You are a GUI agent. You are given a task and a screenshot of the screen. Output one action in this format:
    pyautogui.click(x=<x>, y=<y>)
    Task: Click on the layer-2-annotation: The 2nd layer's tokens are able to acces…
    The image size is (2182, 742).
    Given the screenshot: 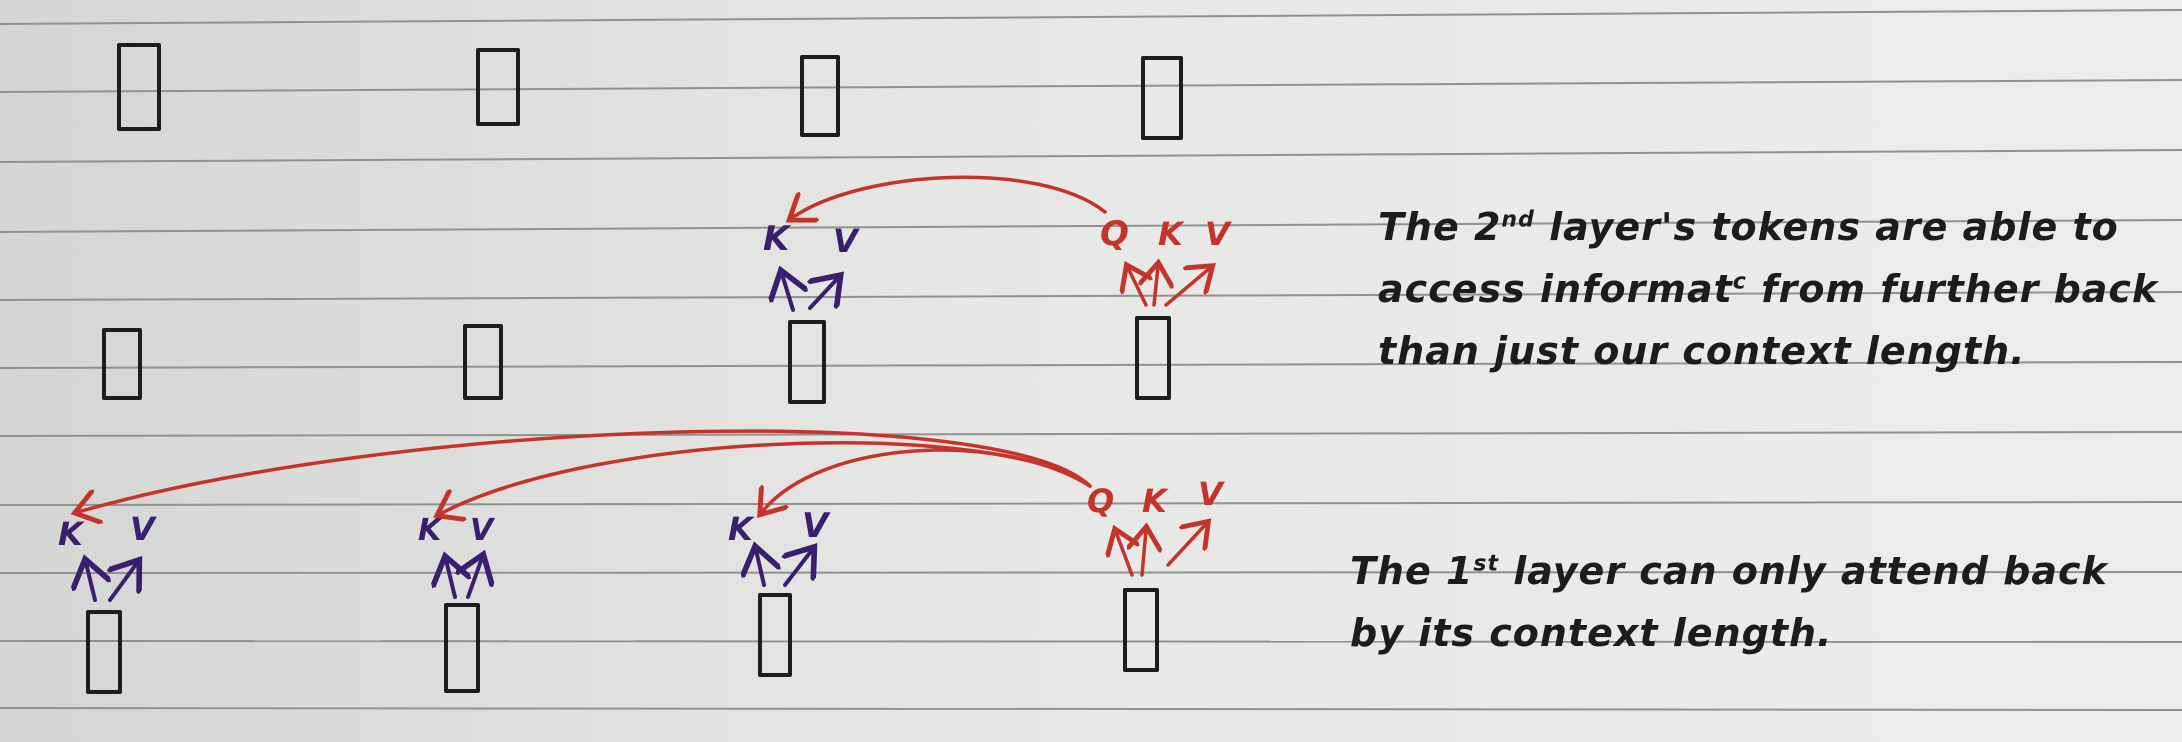 What is the action you would take?
    pyautogui.click(x=1773, y=289)
    